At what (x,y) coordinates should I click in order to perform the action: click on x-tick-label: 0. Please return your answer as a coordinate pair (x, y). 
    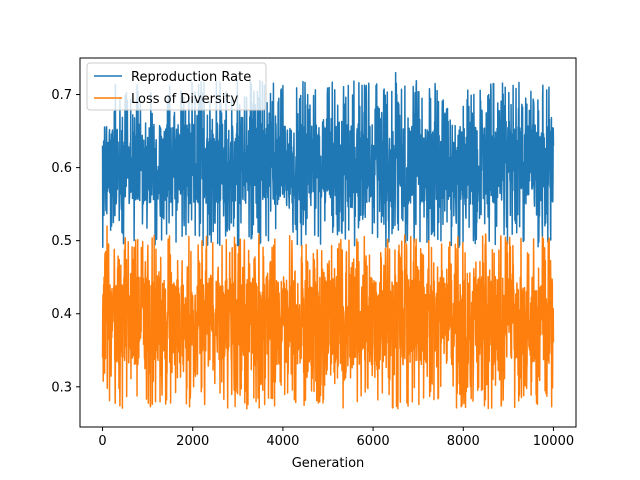
    Looking at the image, I should click on (102, 441).